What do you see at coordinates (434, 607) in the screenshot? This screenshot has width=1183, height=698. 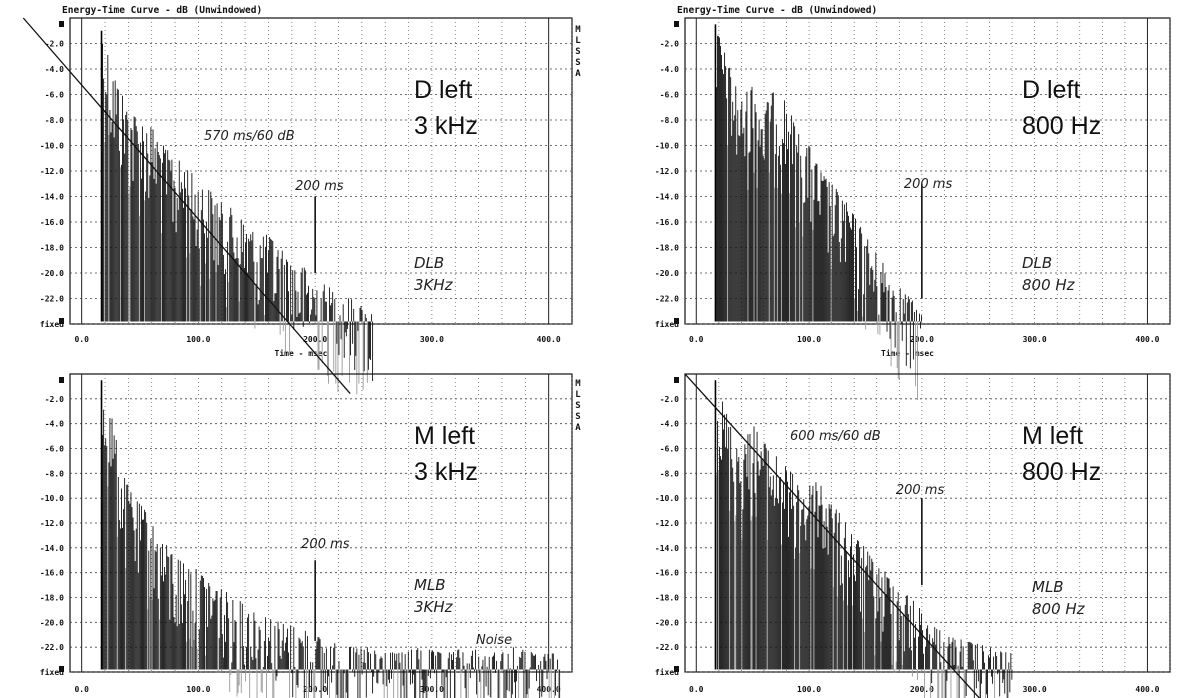 I see `chart3-handwritten-bottom: 3KHz` at bounding box center [434, 607].